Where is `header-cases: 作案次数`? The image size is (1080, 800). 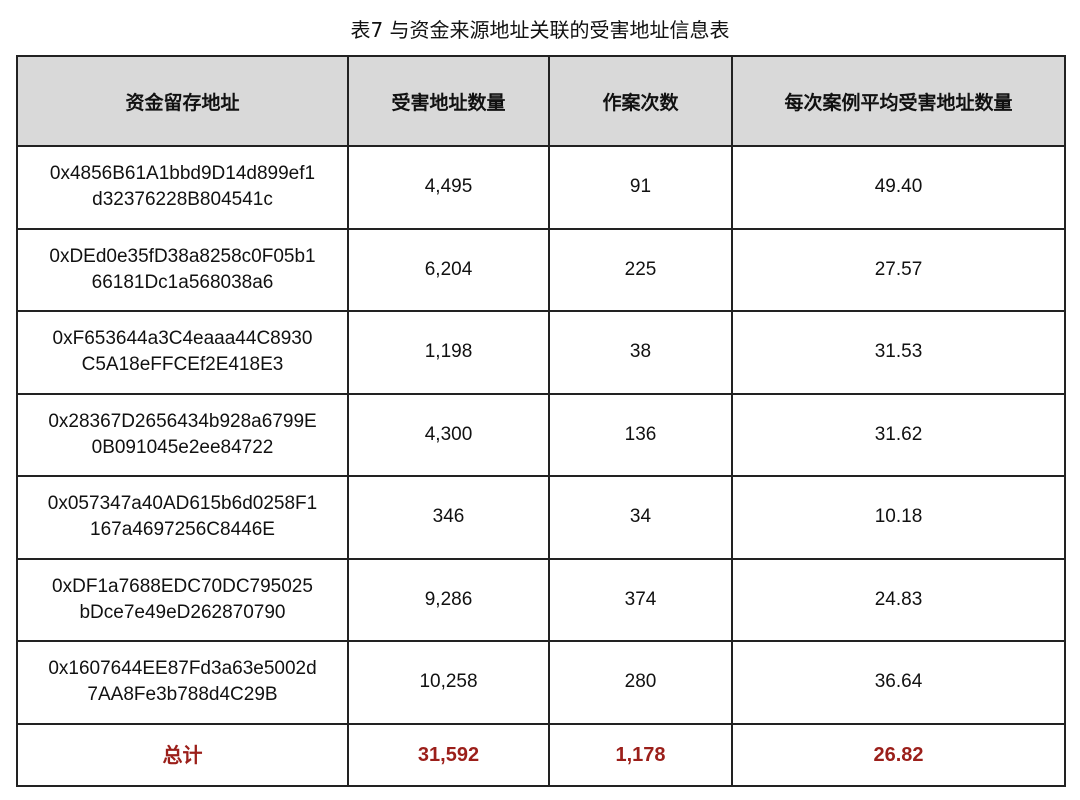 header-cases: 作案次数 is located at coordinates (640, 101).